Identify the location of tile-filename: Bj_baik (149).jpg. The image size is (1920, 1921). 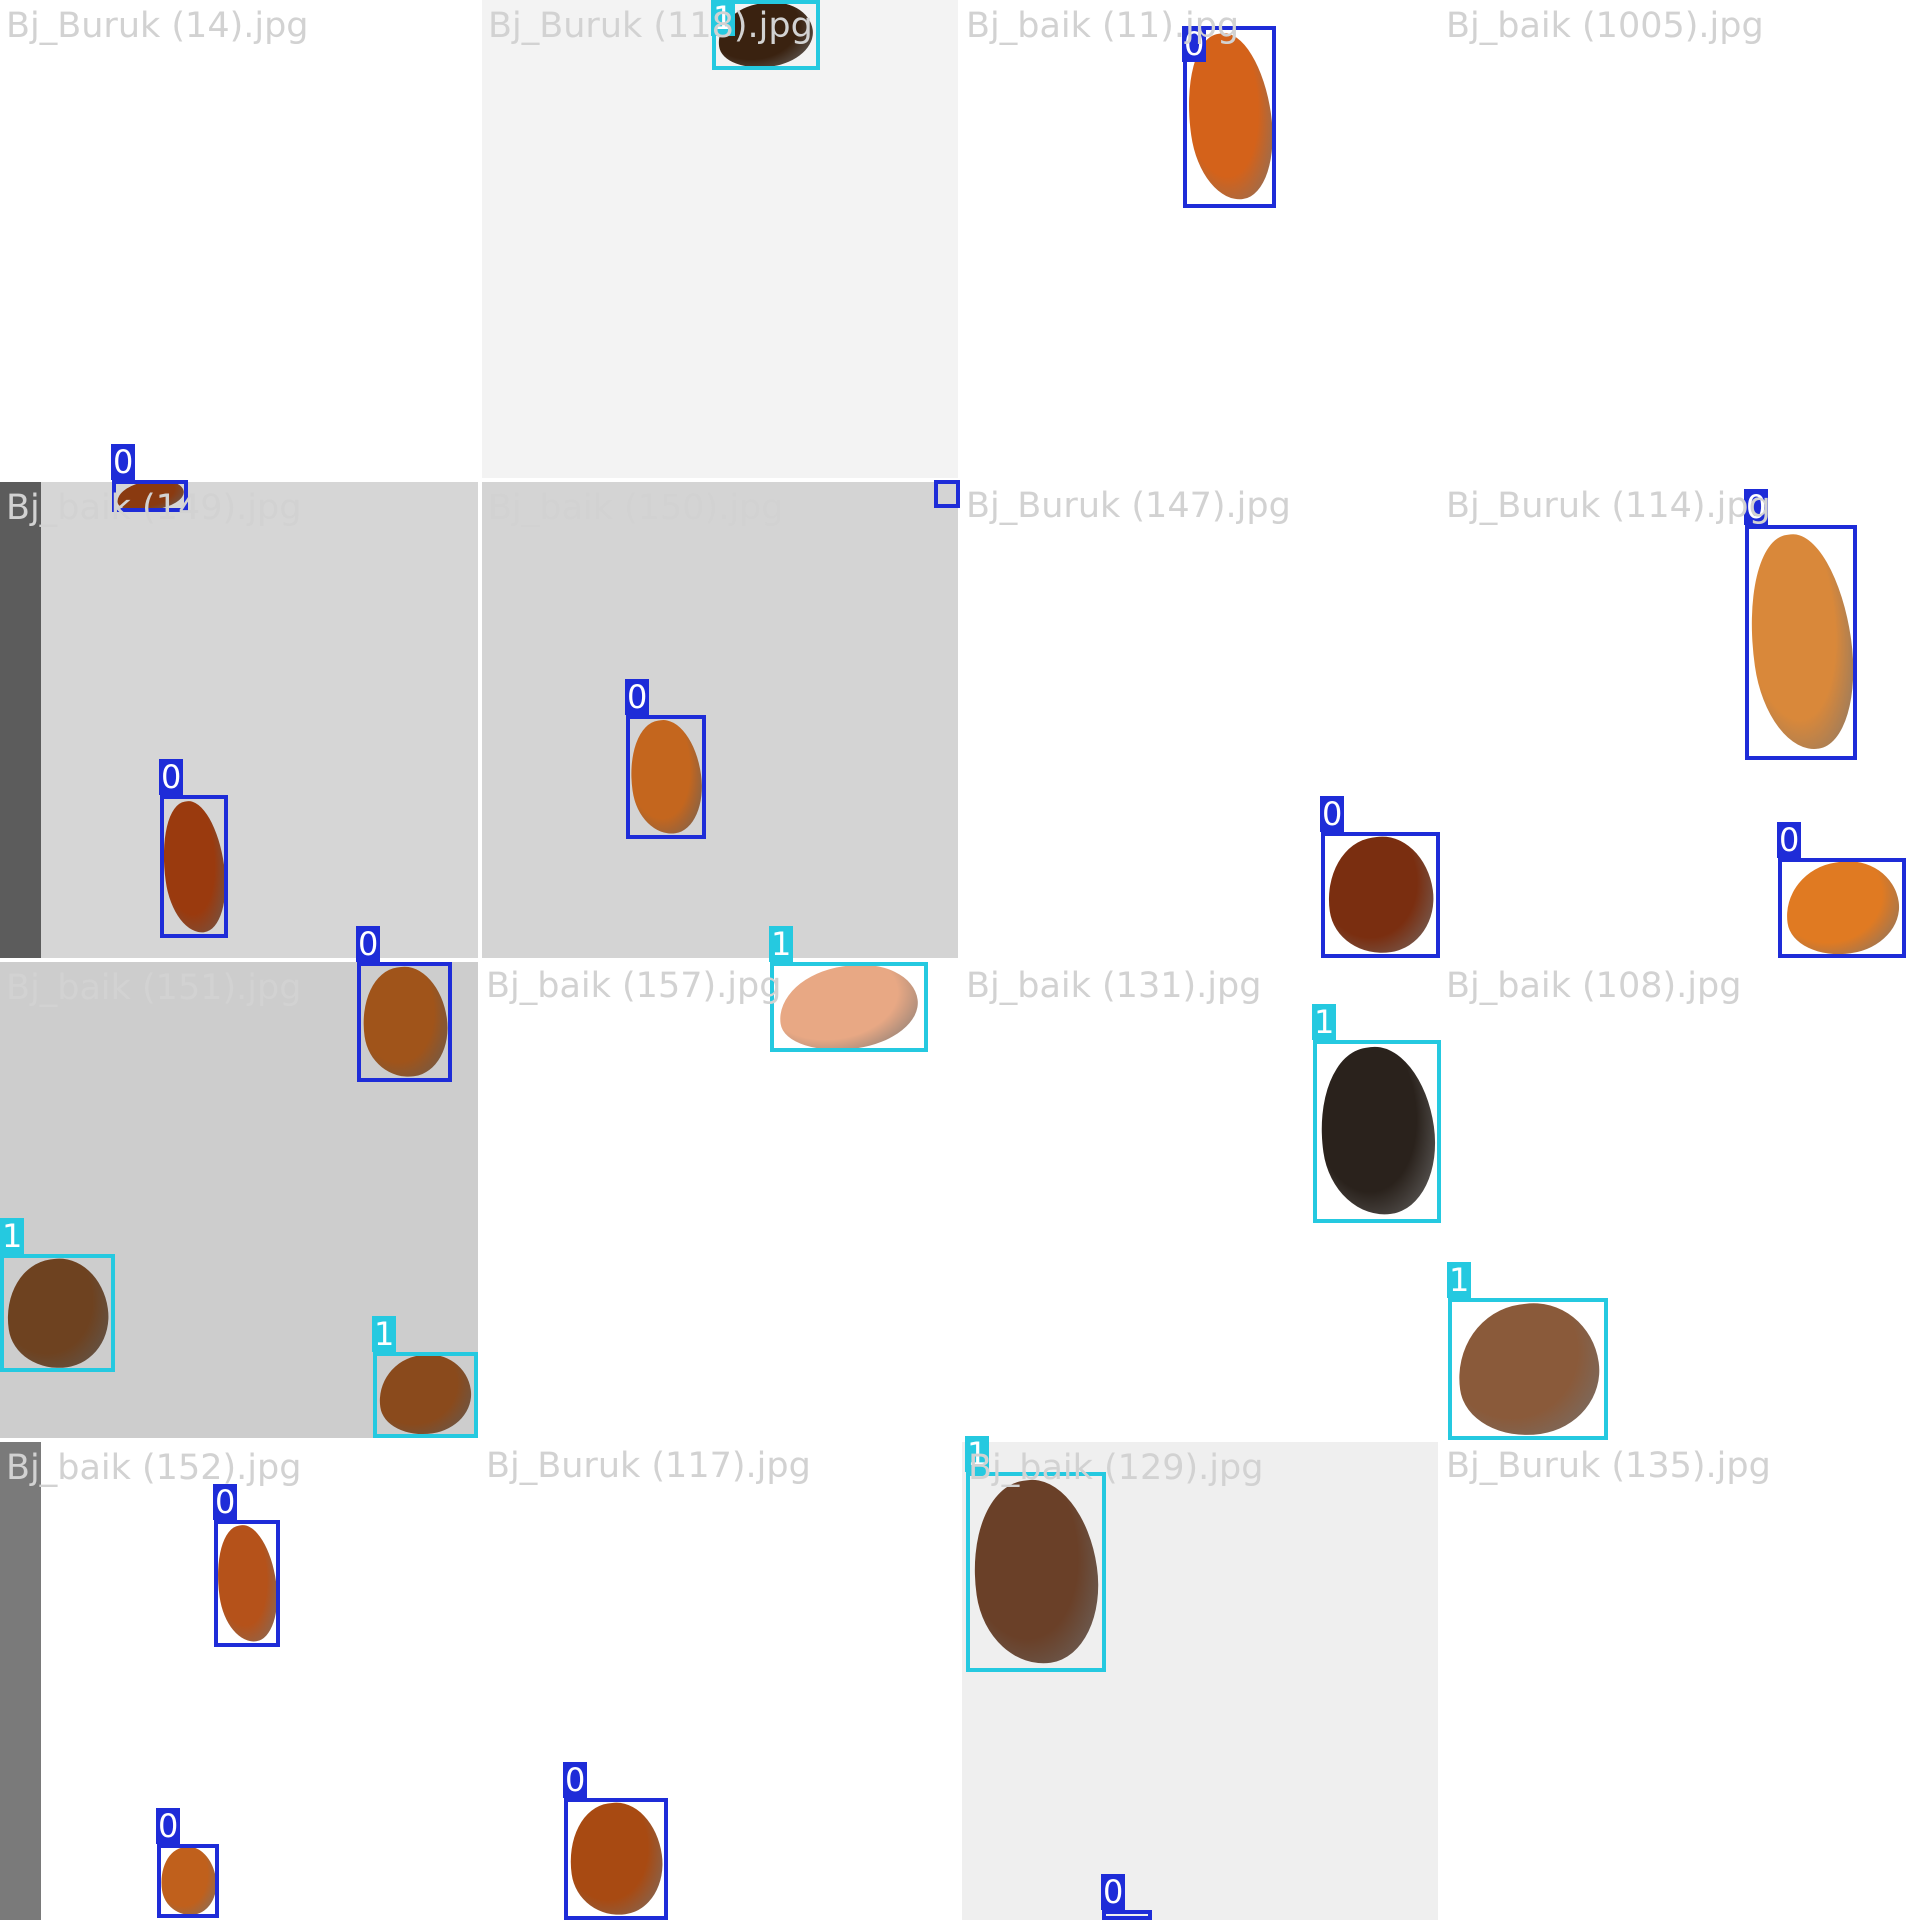
(154, 508).